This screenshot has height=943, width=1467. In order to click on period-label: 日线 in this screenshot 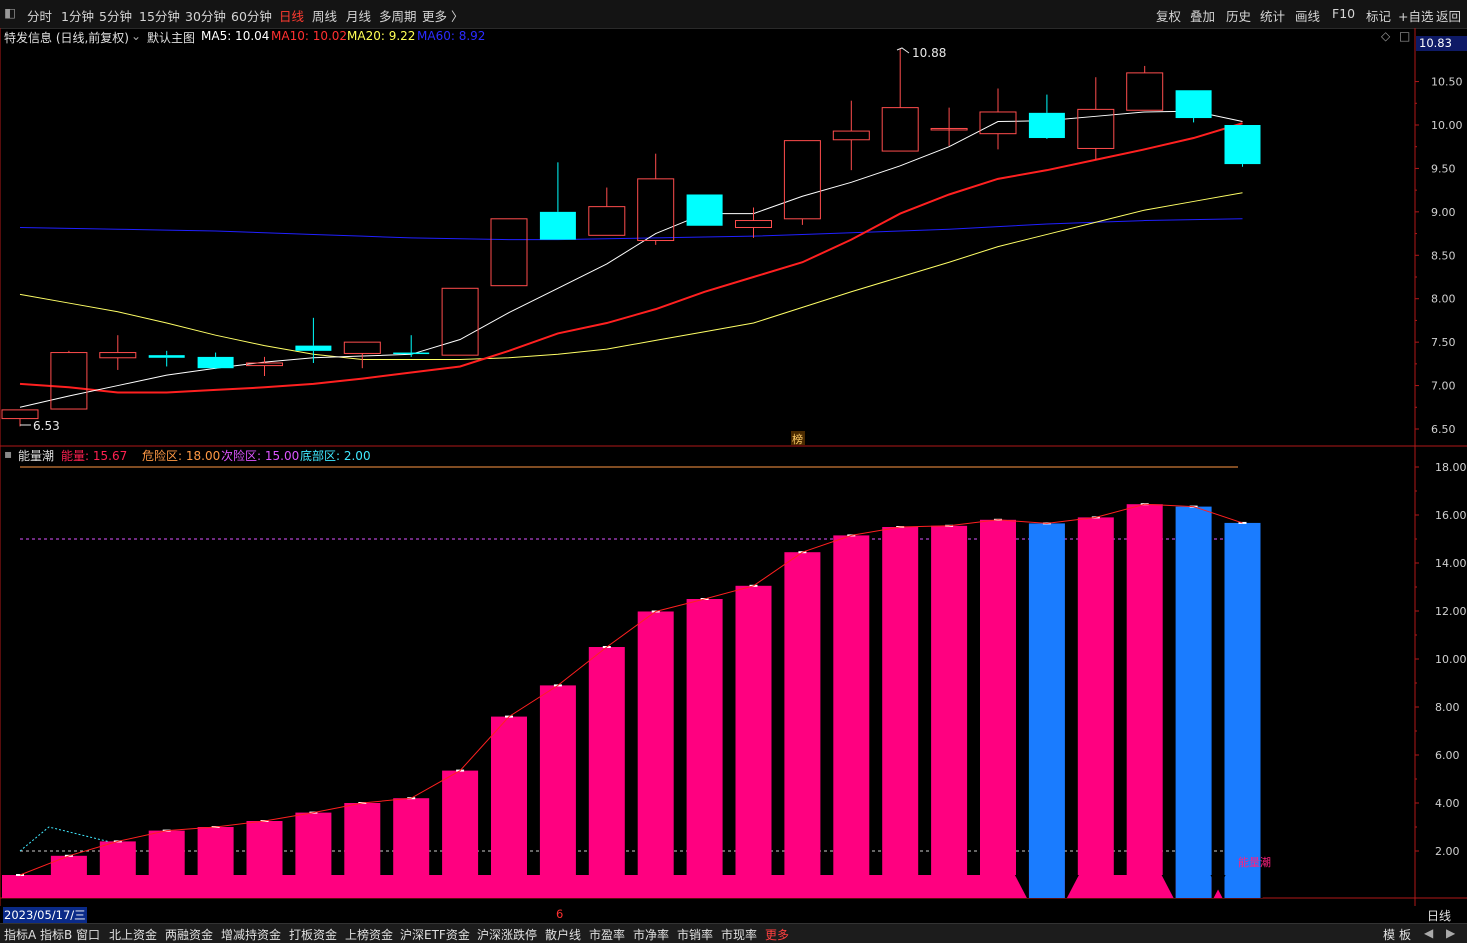, I will do `click(1439, 916)`.